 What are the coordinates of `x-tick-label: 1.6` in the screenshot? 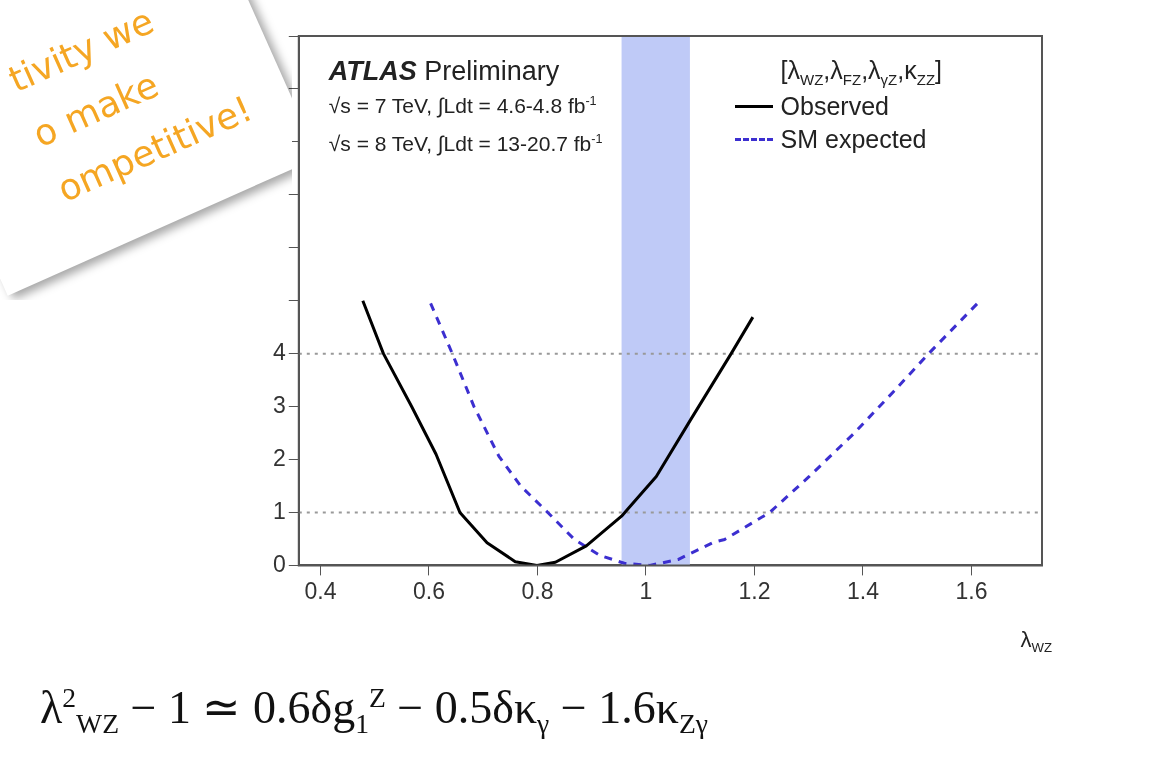 It's located at (971, 590).